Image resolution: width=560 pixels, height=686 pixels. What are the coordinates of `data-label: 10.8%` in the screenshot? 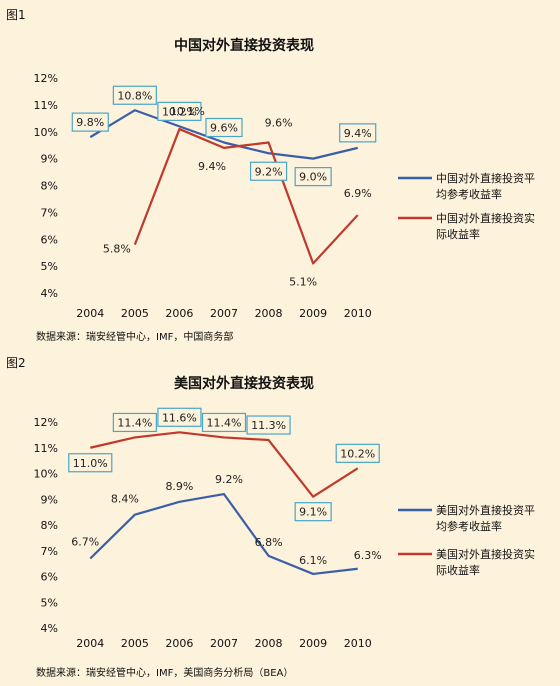 It's located at (134, 95).